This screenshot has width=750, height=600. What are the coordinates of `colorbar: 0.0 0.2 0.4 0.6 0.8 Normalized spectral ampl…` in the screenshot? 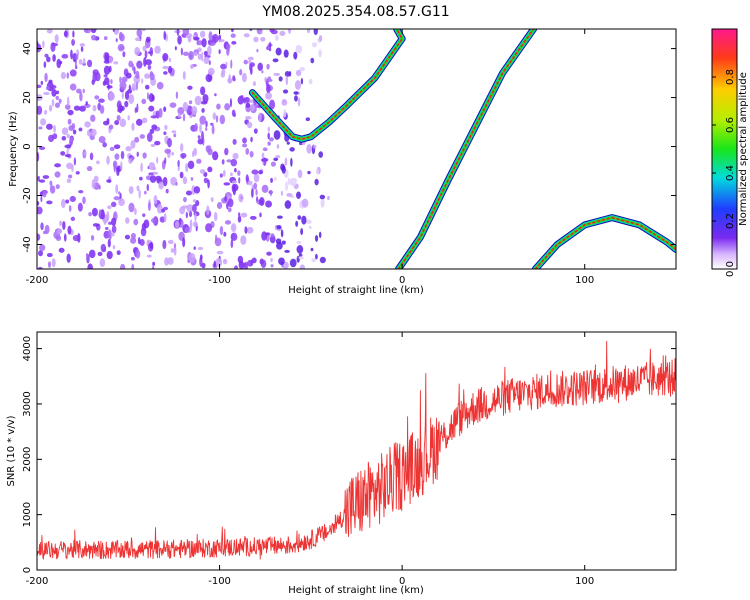 It's located at (730, 152).